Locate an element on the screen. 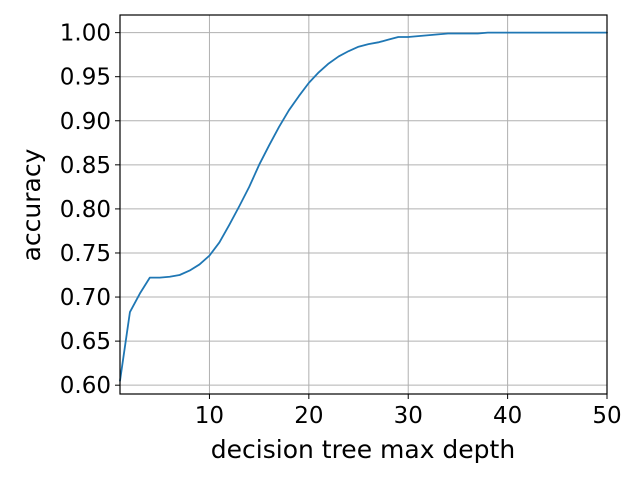 The height and width of the screenshot is (480, 640). x-tick-label: 20 is located at coordinates (308, 416).